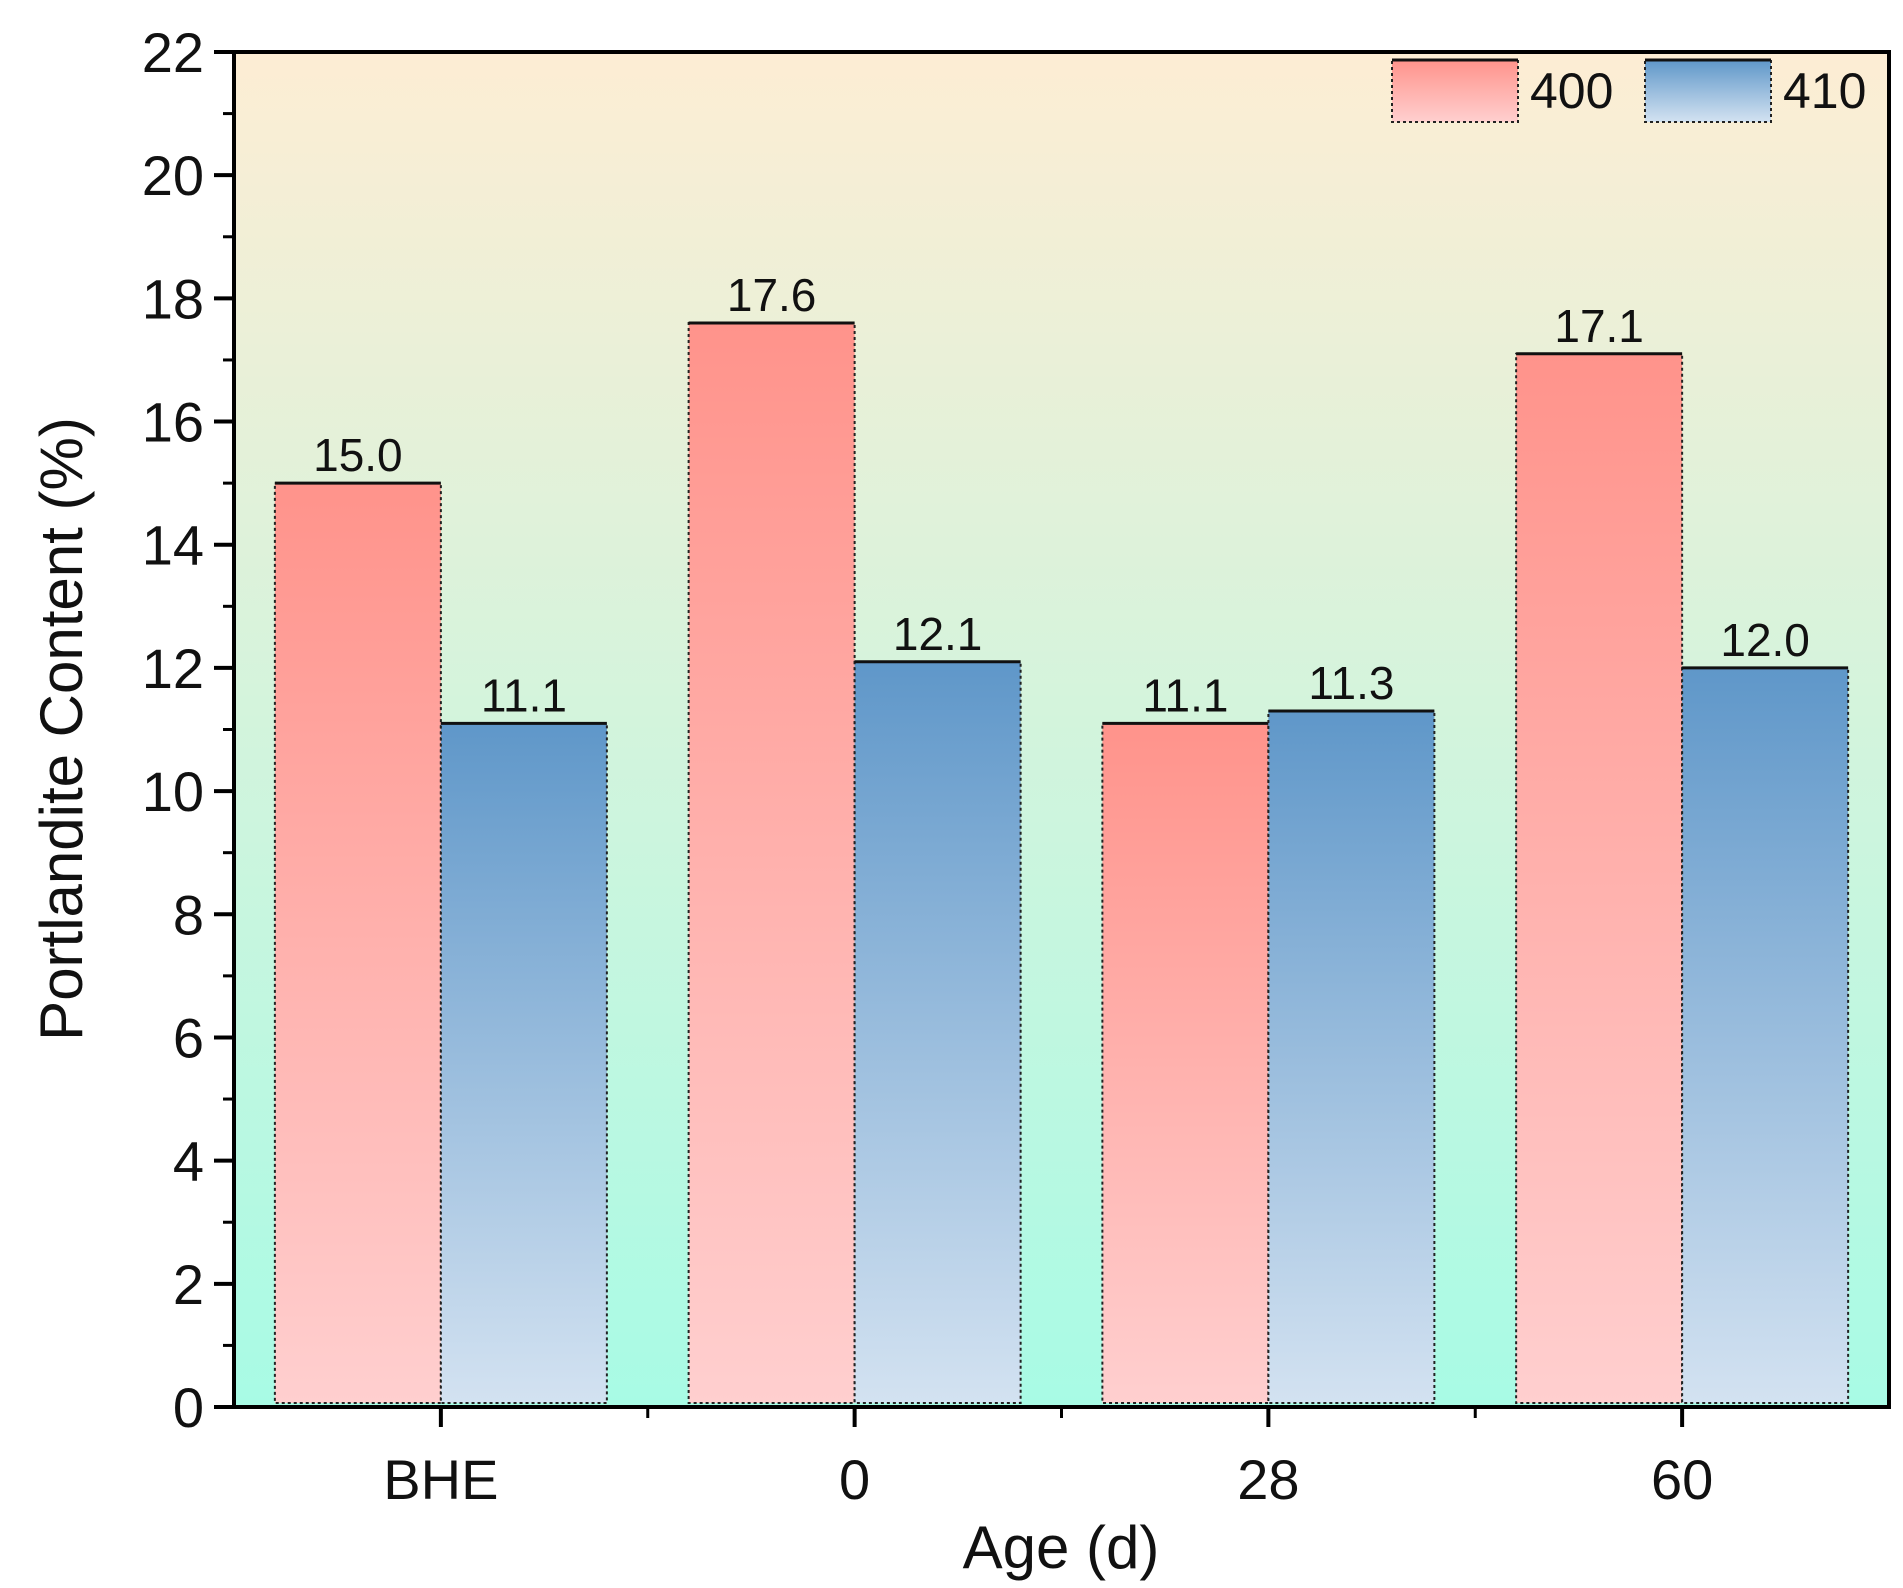 This screenshot has width=1903, height=1588. Describe the element at coordinates (1185, 695) in the screenshot. I see `data-label-400-28: 11.1` at that location.